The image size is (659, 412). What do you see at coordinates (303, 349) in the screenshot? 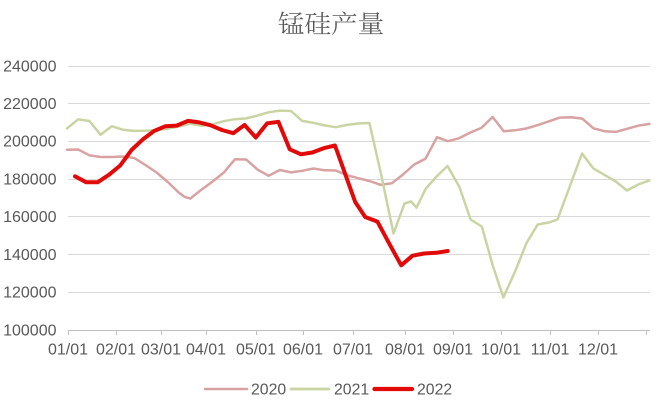
I see `svg-text: 06/01` at bounding box center [303, 349].